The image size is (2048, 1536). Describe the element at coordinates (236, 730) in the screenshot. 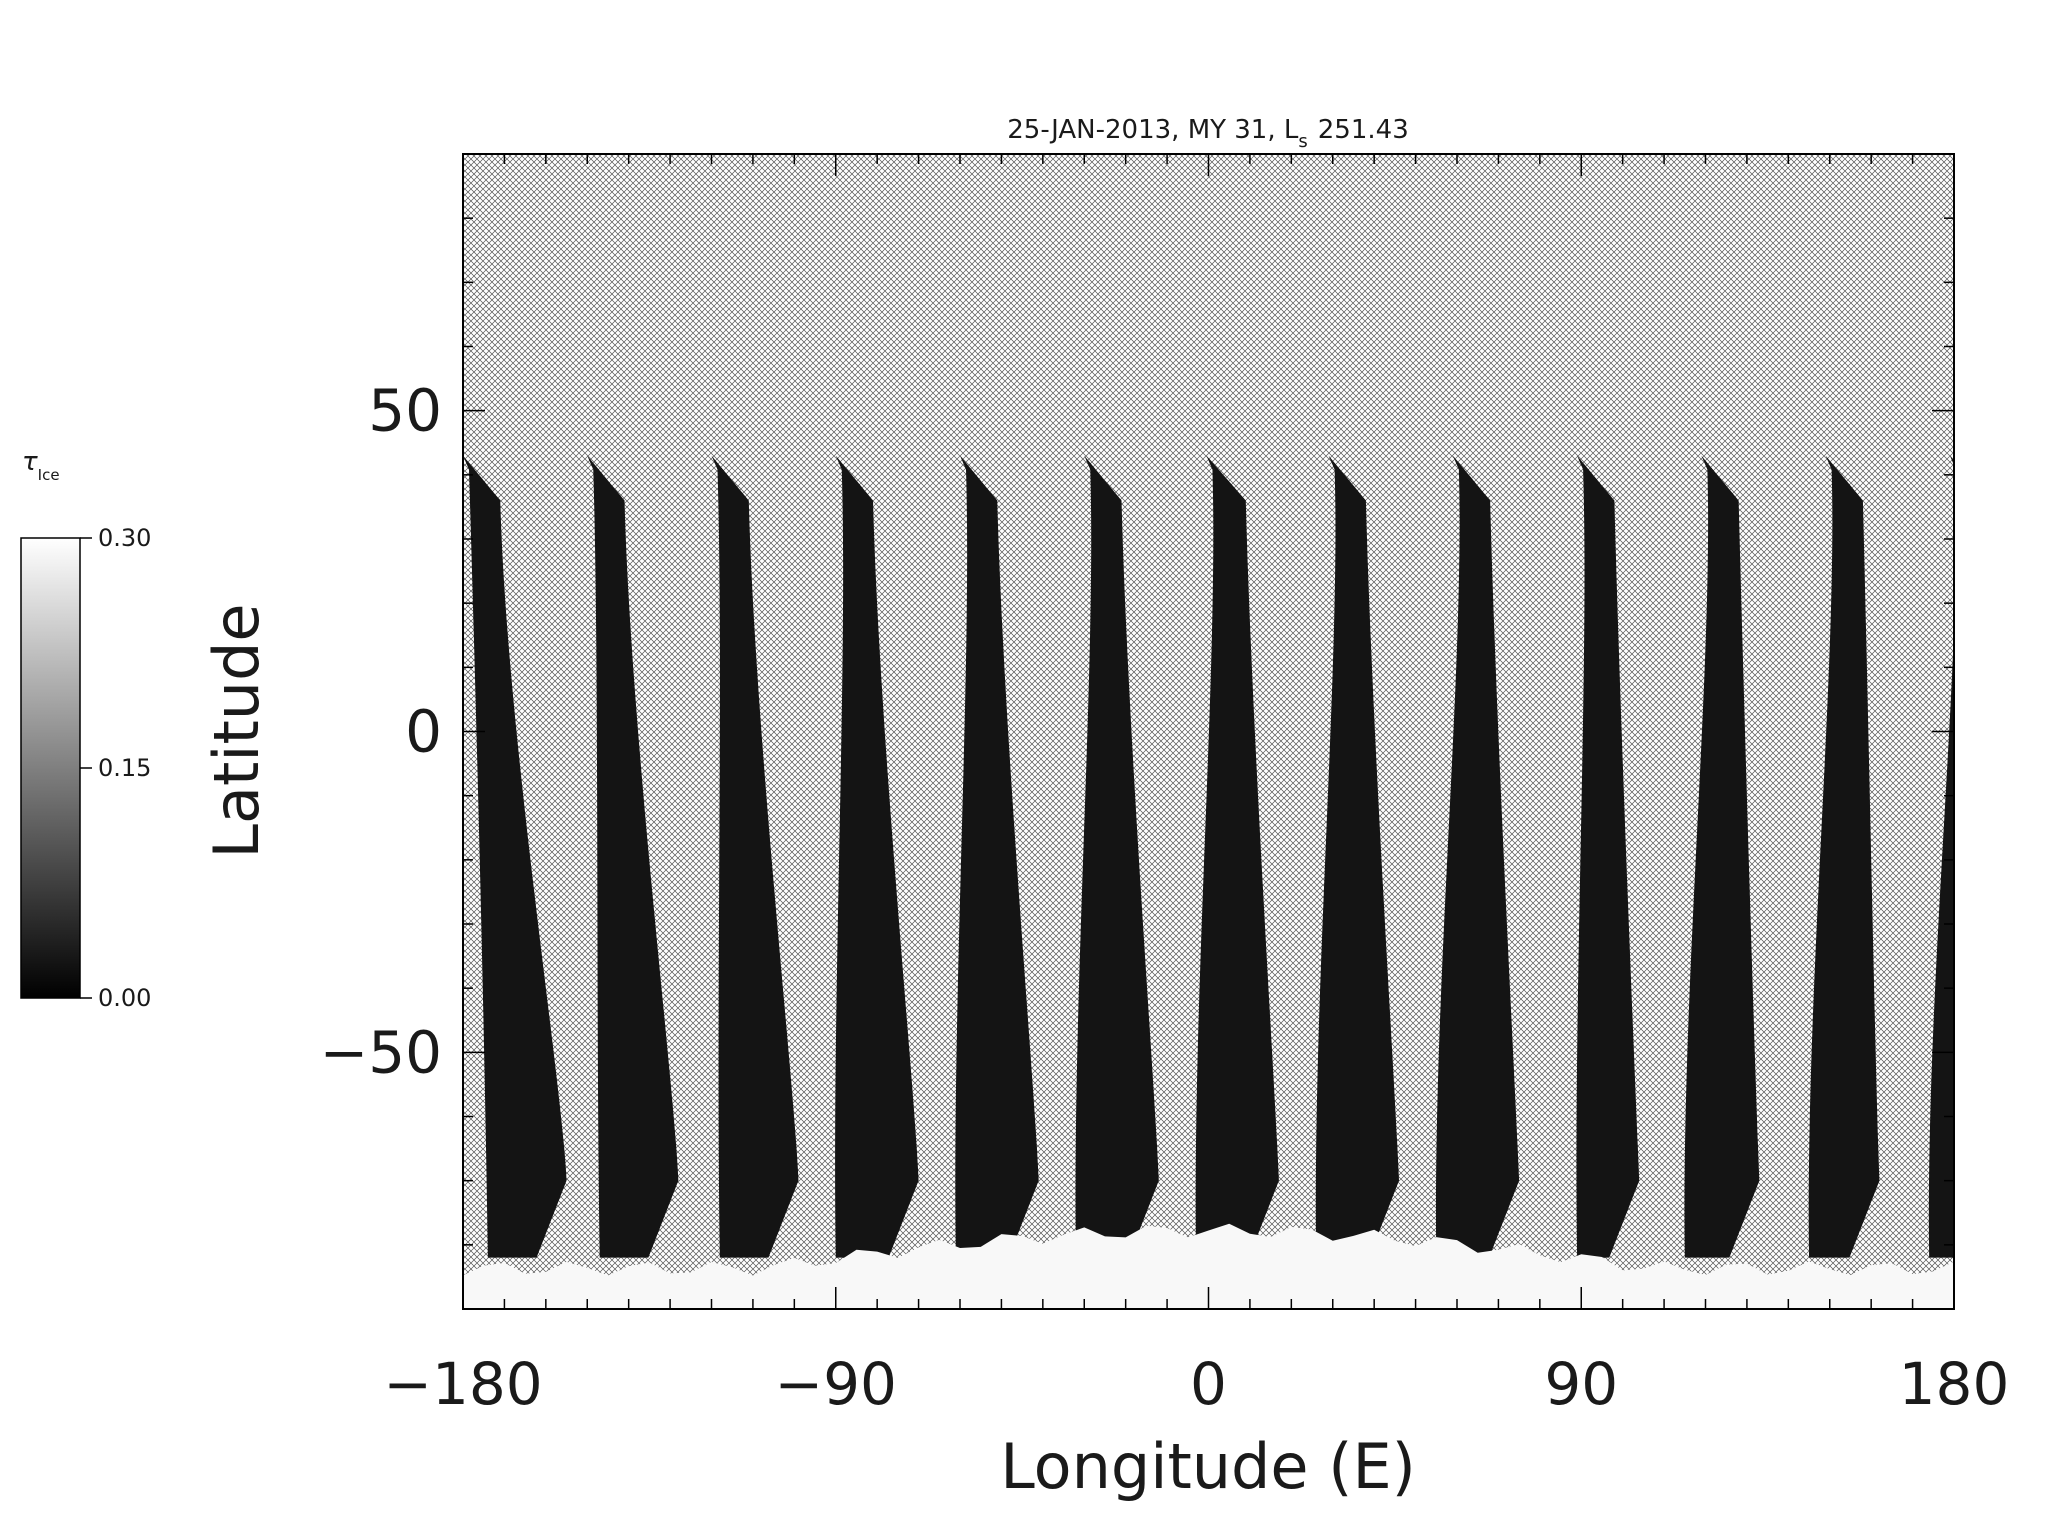

I see `y-axis-label: Latitude` at that location.